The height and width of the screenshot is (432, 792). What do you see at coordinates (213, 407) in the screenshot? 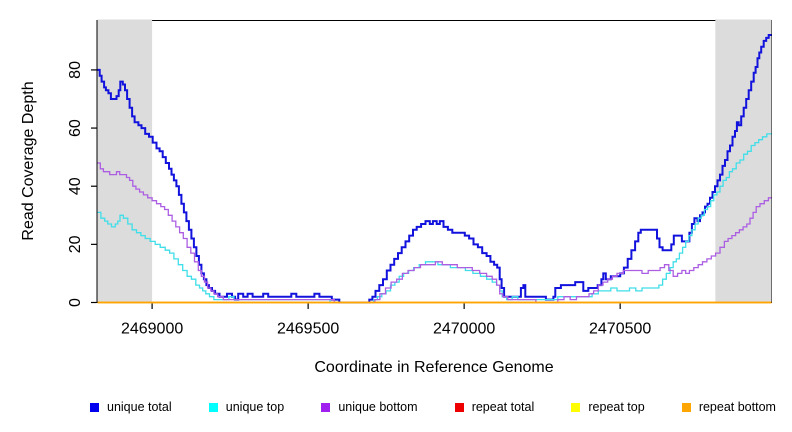
I see `legend-swatch-unique-top` at bounding box center [213, 407].